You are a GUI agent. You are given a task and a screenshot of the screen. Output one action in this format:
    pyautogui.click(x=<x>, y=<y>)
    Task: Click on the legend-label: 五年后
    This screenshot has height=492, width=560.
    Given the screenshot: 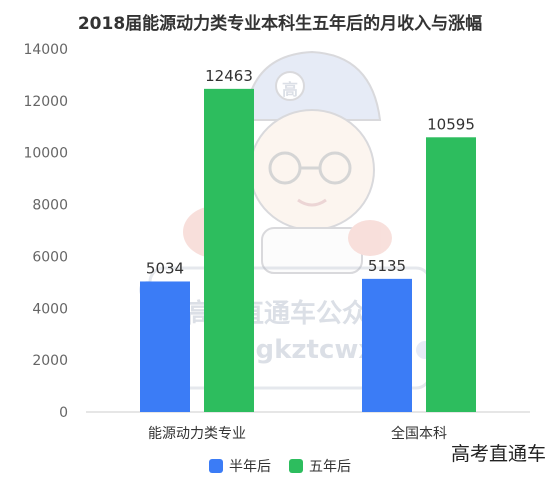 What is the action you would take?
    pyautogui.click(x=330, y=467)
    